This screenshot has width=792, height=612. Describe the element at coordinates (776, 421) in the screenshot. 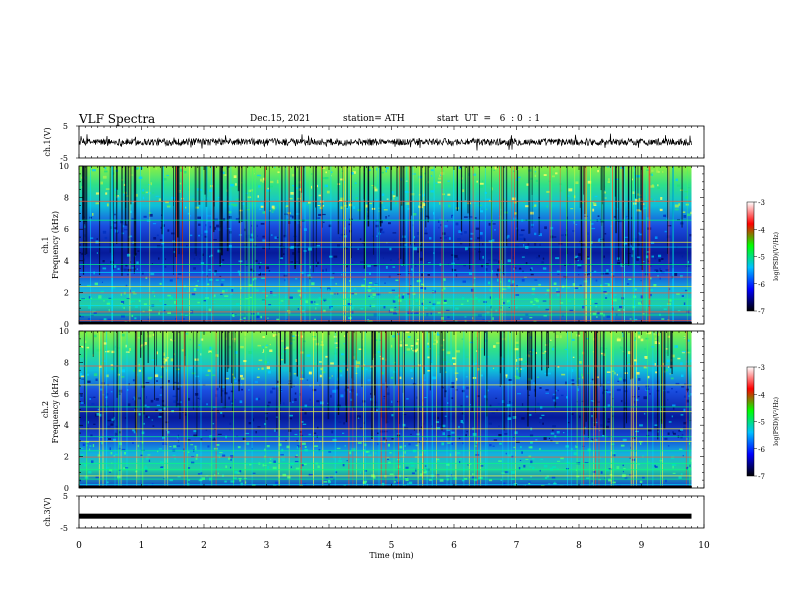

I see `colorbar-label: log(PSD)(V²/Hz)` at that location.